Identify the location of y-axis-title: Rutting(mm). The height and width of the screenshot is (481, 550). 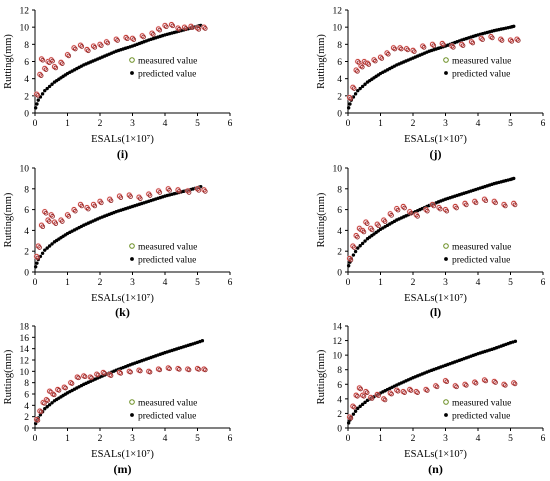
(321, 219).